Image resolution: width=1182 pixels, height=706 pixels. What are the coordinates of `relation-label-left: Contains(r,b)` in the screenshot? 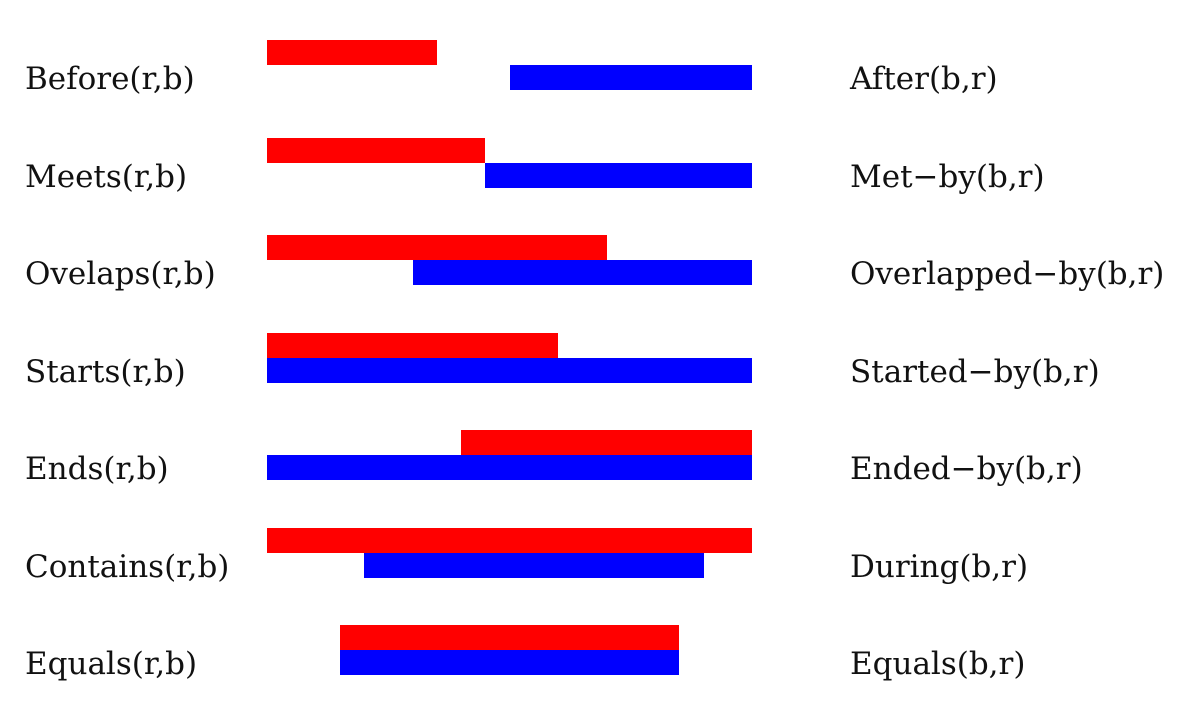 It's located at (127, 566).